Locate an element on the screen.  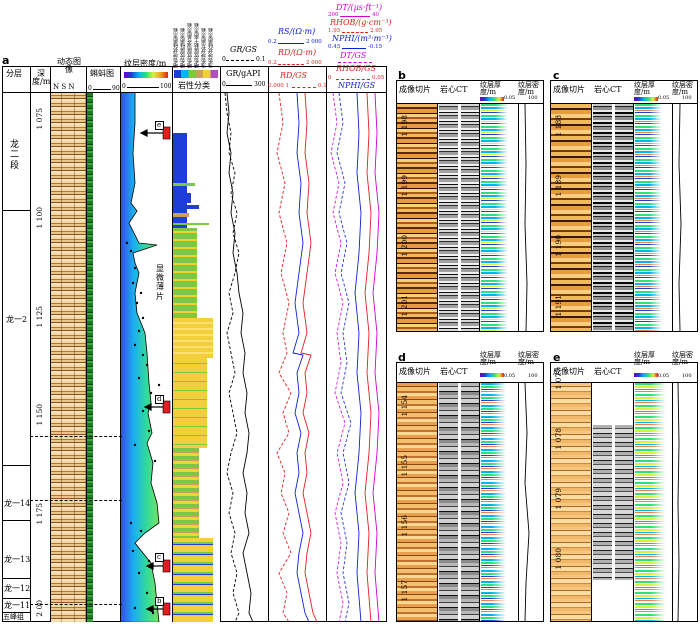
rd-gs-max: 0.1 is located at coordinates (322, 86).